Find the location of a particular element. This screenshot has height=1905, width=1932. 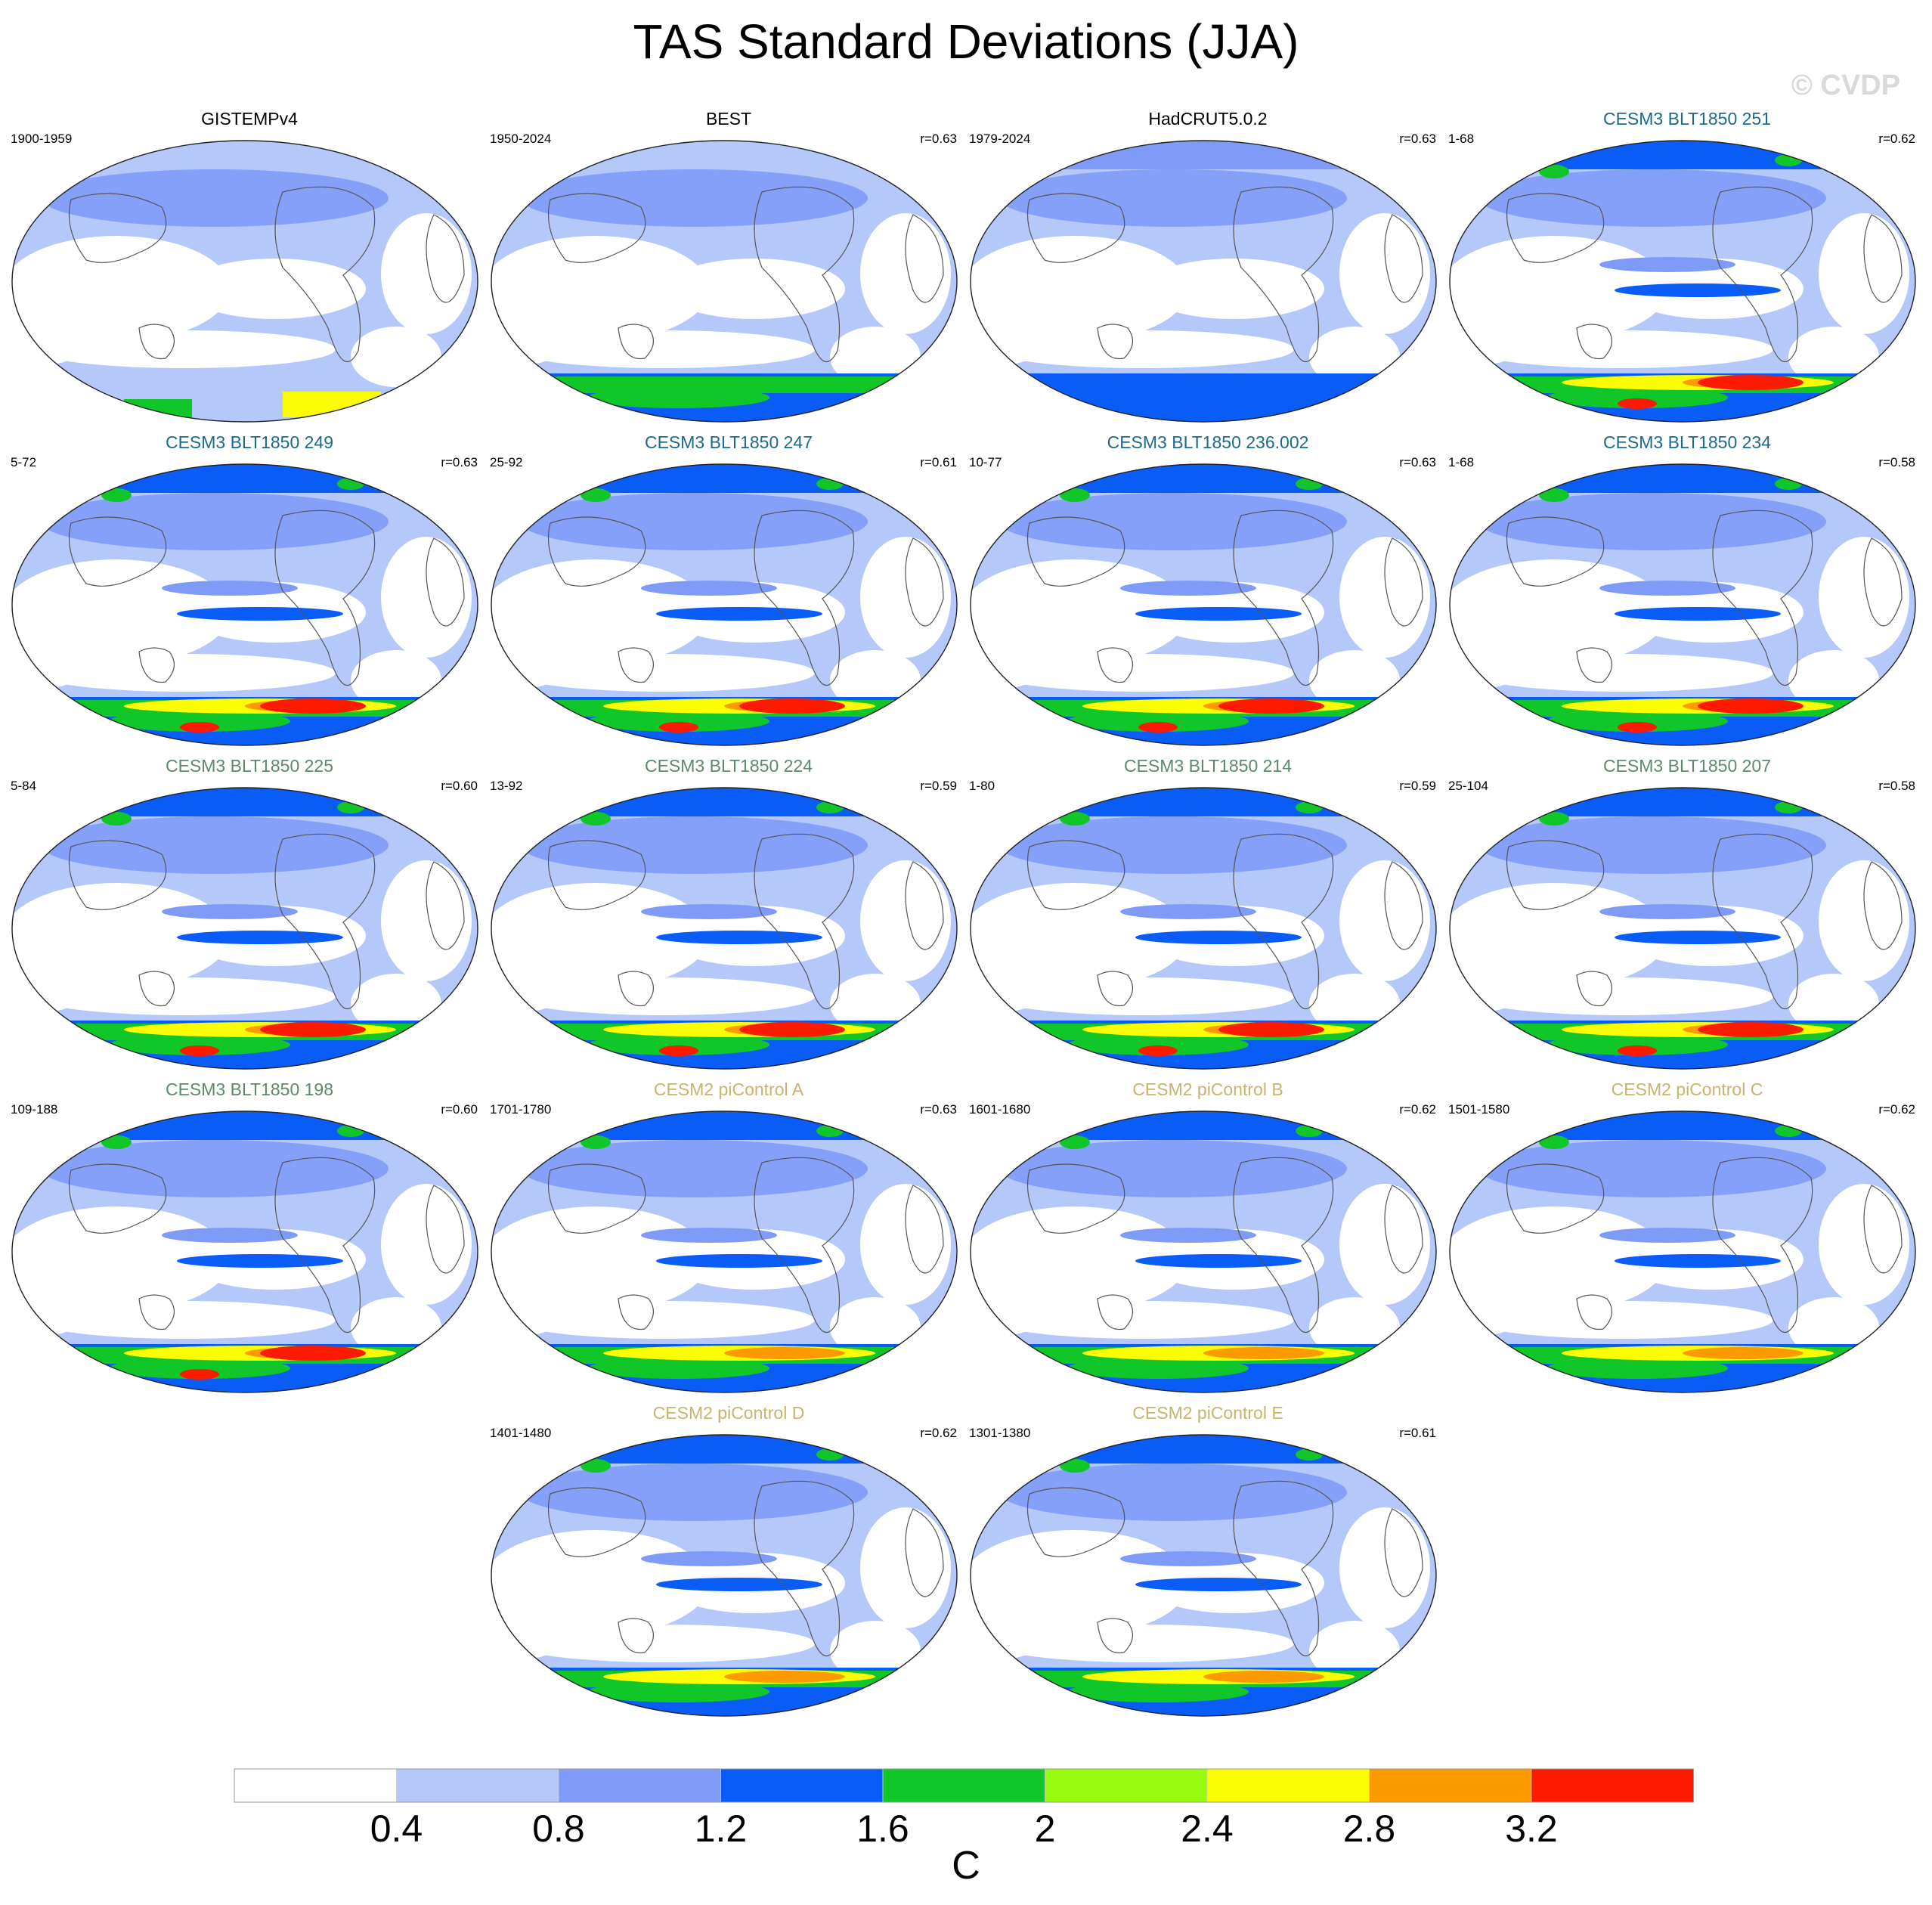

panel-title: CESM2 piControl C is located at coordinates (1687, 1089).